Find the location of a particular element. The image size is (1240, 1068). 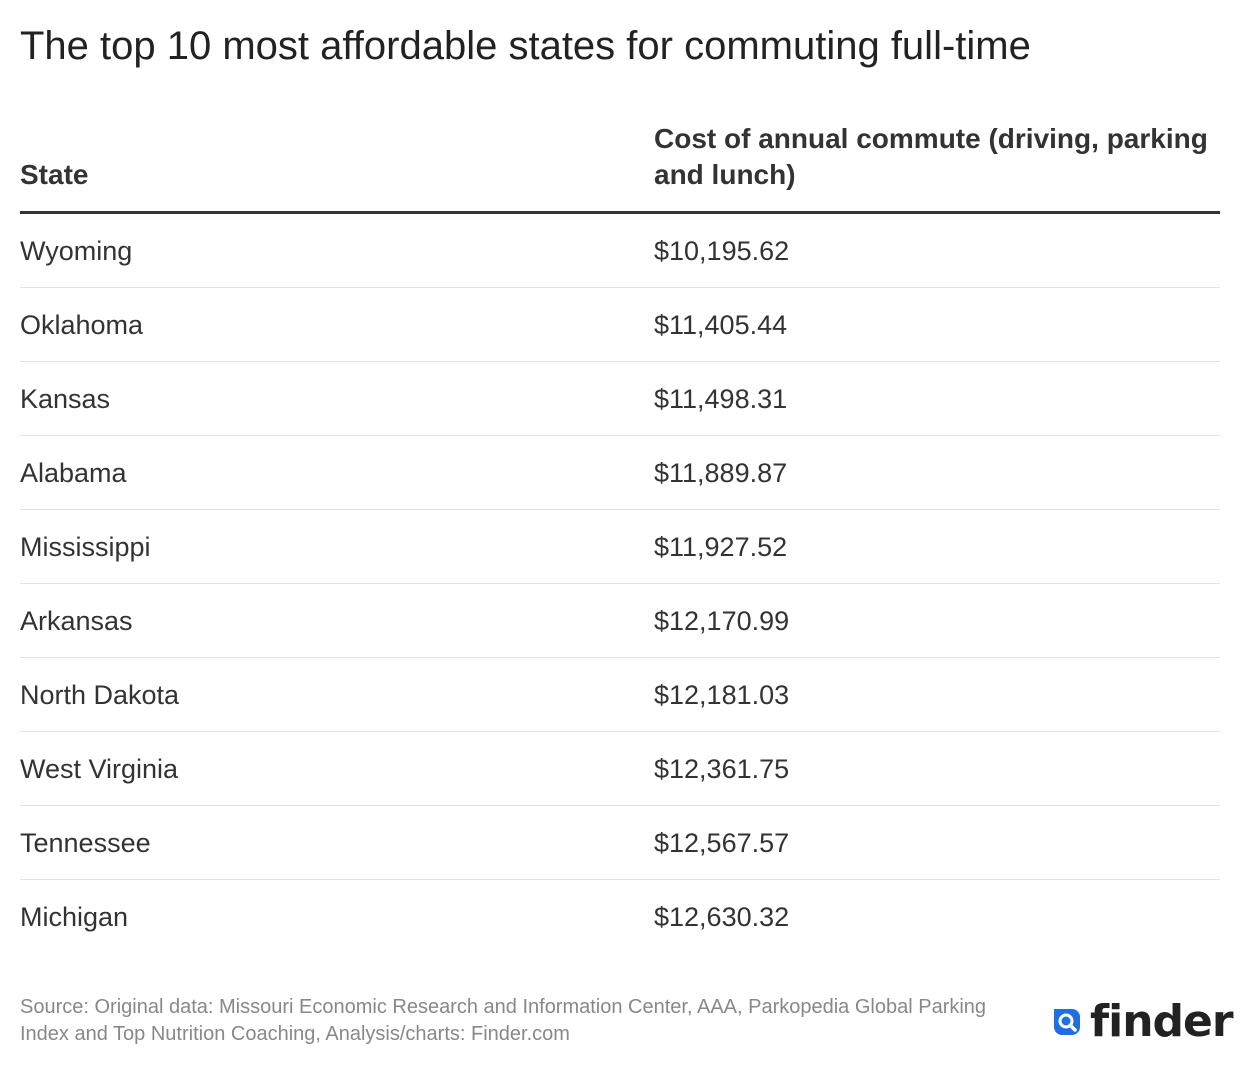

search-magnifier-icon is located at coordinates (1067, 1022).